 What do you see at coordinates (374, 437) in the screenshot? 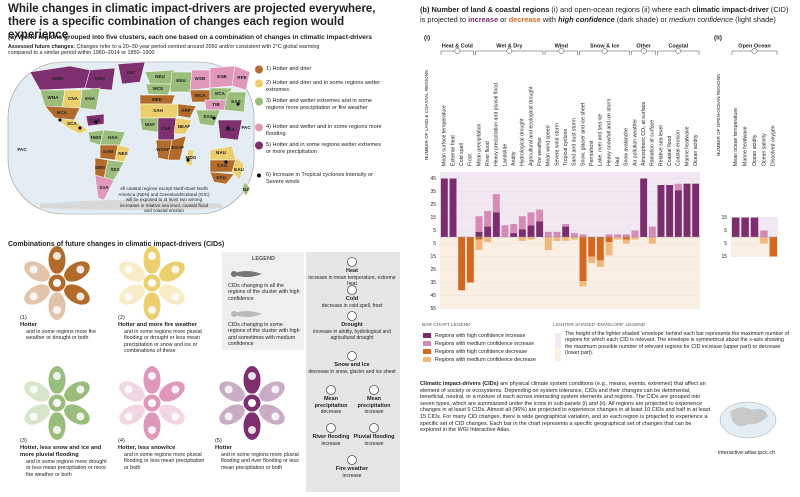
I see `legend-item-title: Pluvial flooding` at bounding box center [374, 437].